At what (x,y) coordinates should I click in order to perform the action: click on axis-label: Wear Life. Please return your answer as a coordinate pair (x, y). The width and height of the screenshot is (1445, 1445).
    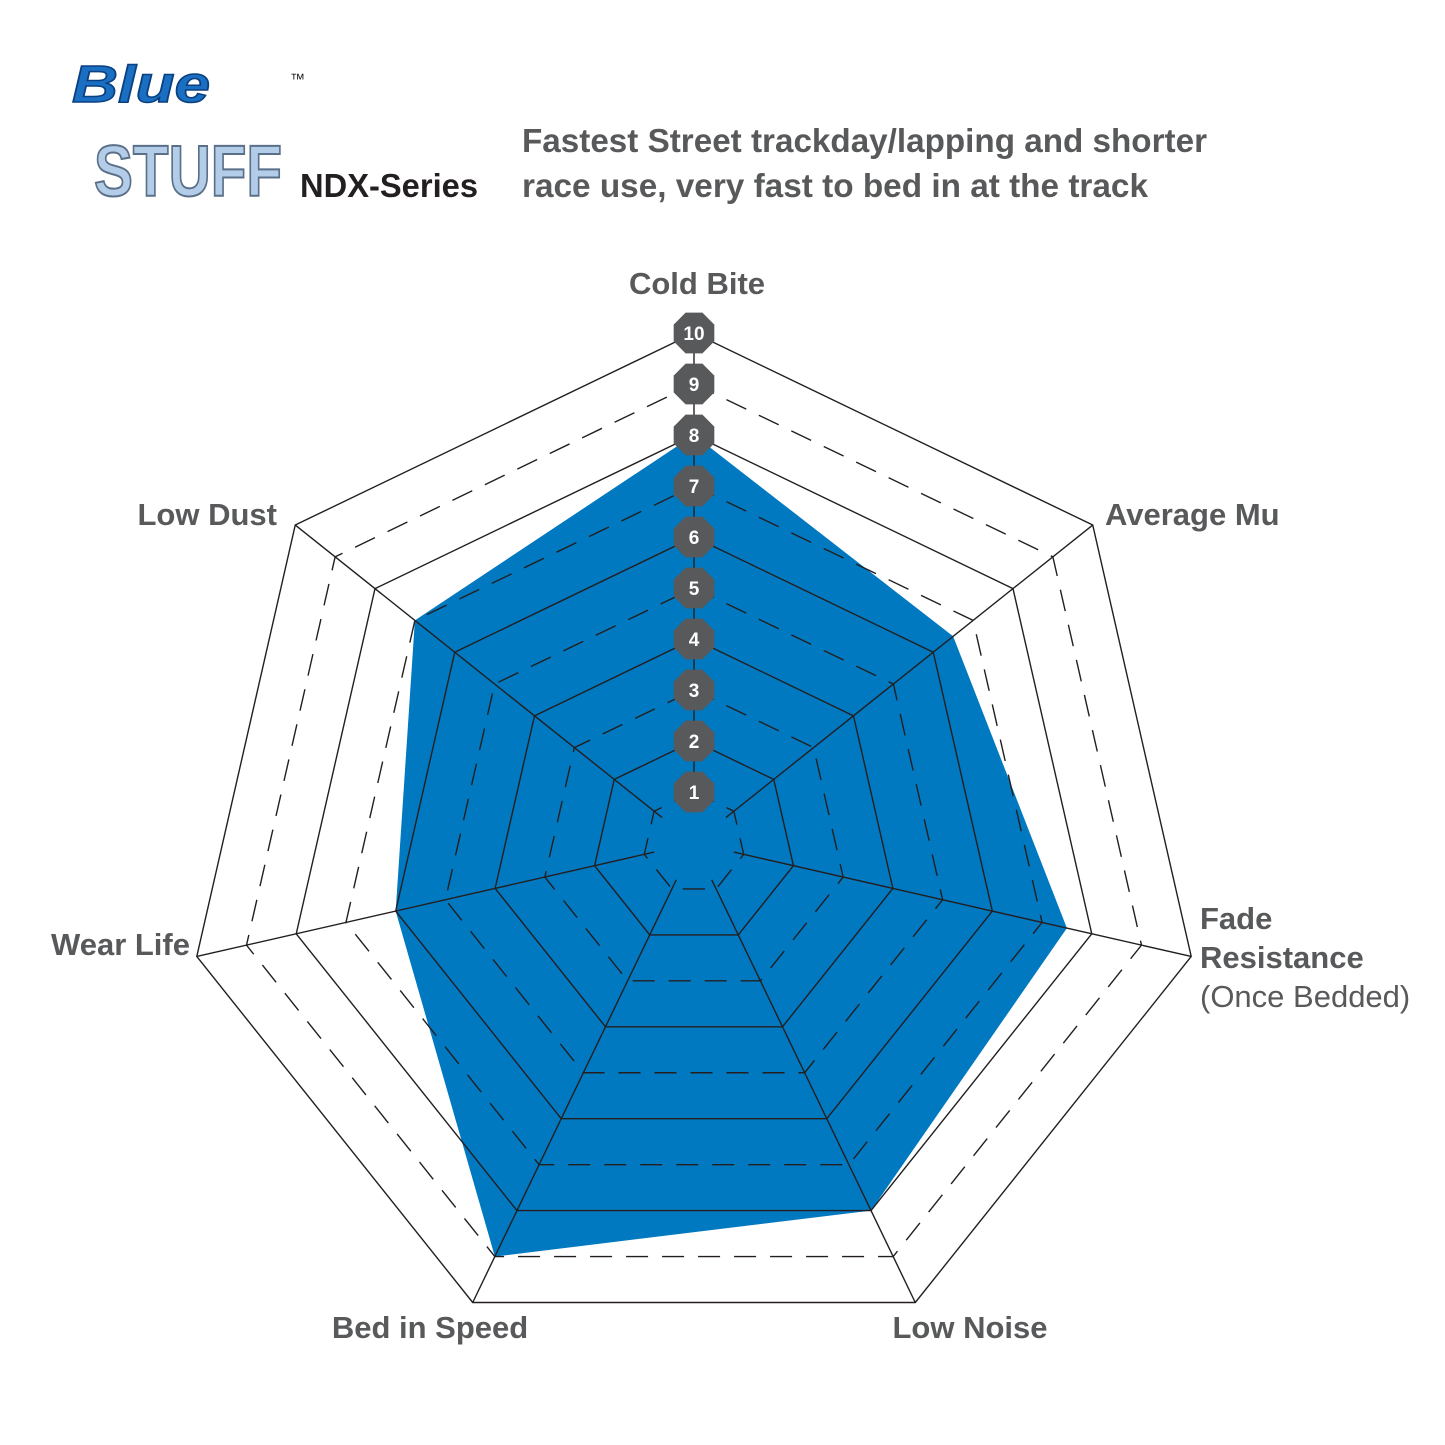
    Looking at the image, I should click on (120, 944).